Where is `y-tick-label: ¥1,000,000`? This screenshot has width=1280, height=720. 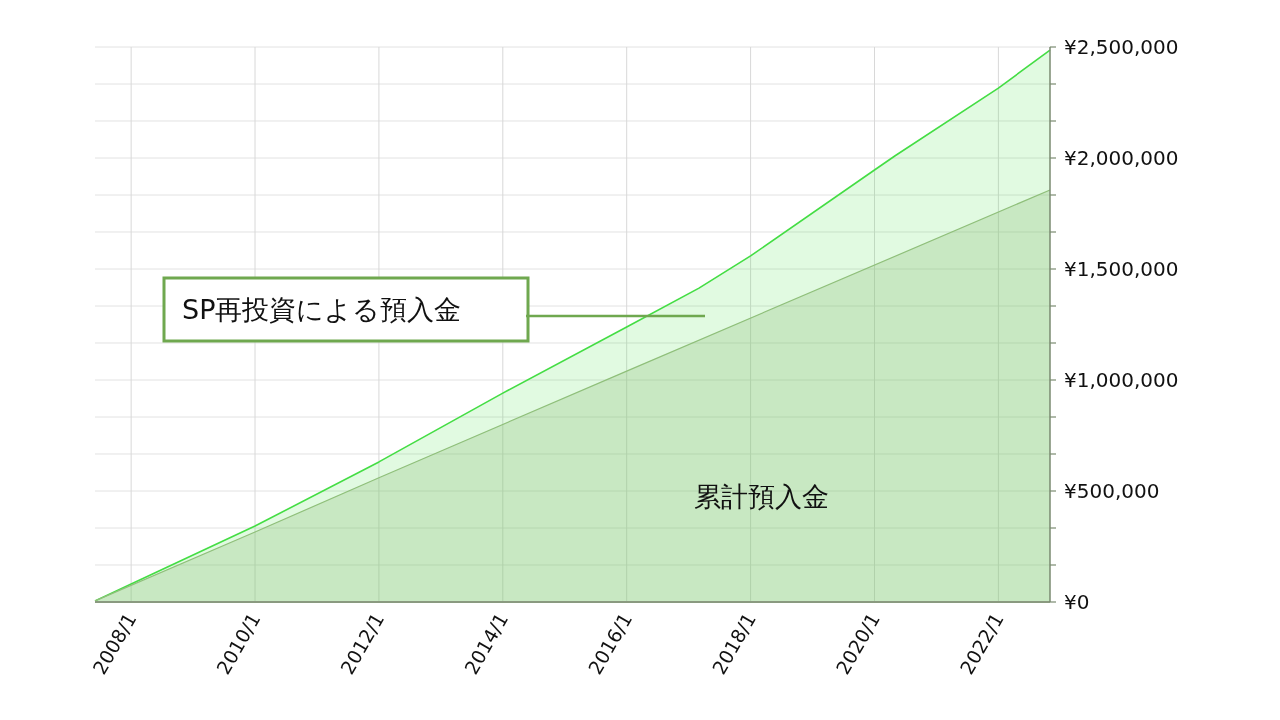
y-tick-label: ¥1,000,000 is located at coordinates (1121, 380).